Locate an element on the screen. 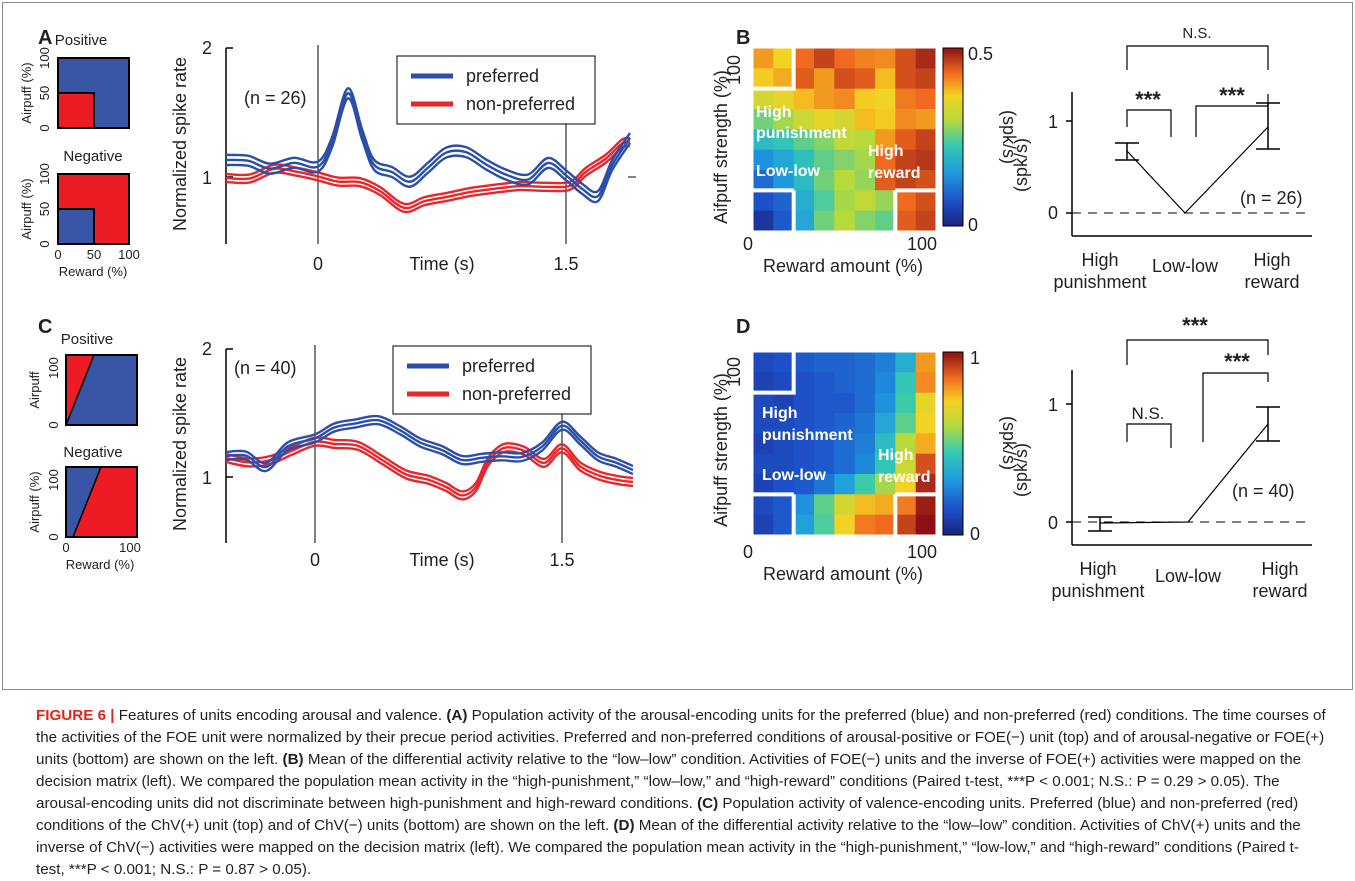 The image size is (1355, 881). ytick: 50 is located at coordinates (44, 209).